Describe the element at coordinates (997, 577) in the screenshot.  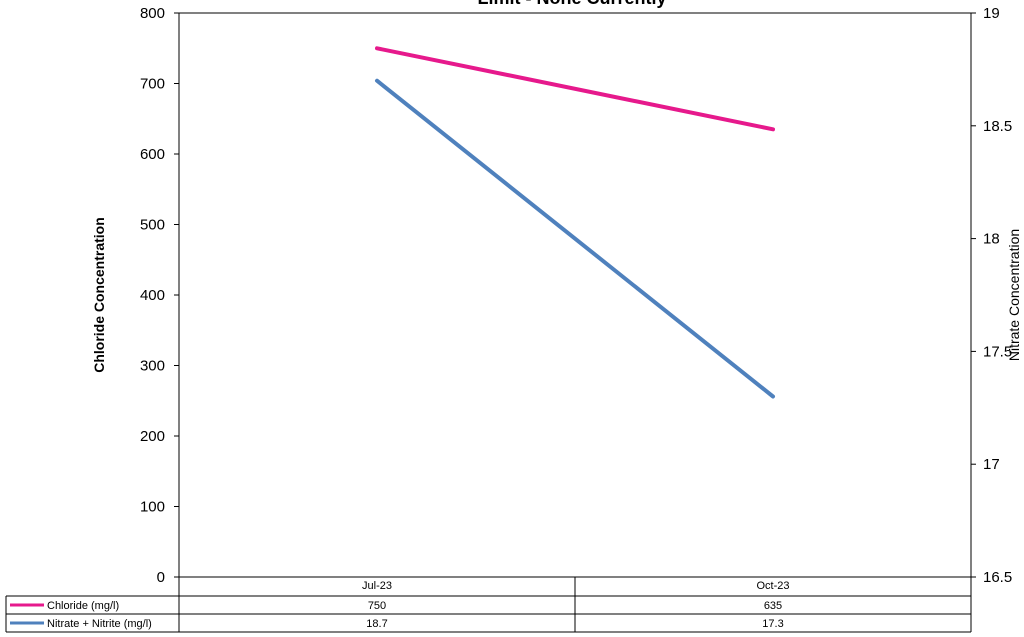
I see `right-axis-tick-label: 16.5` at that location.